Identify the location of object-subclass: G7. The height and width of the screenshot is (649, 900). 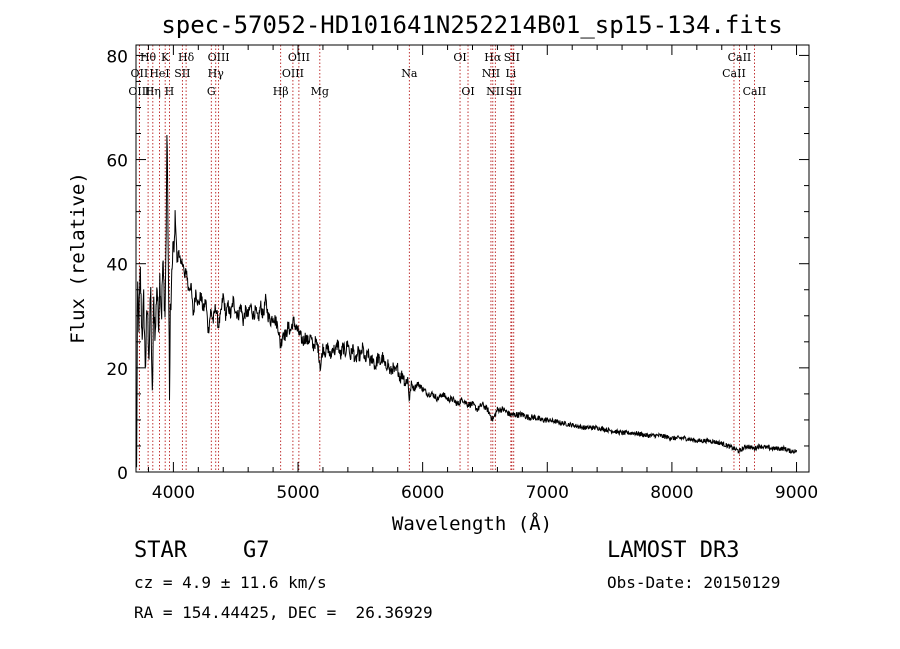
(256, 550).